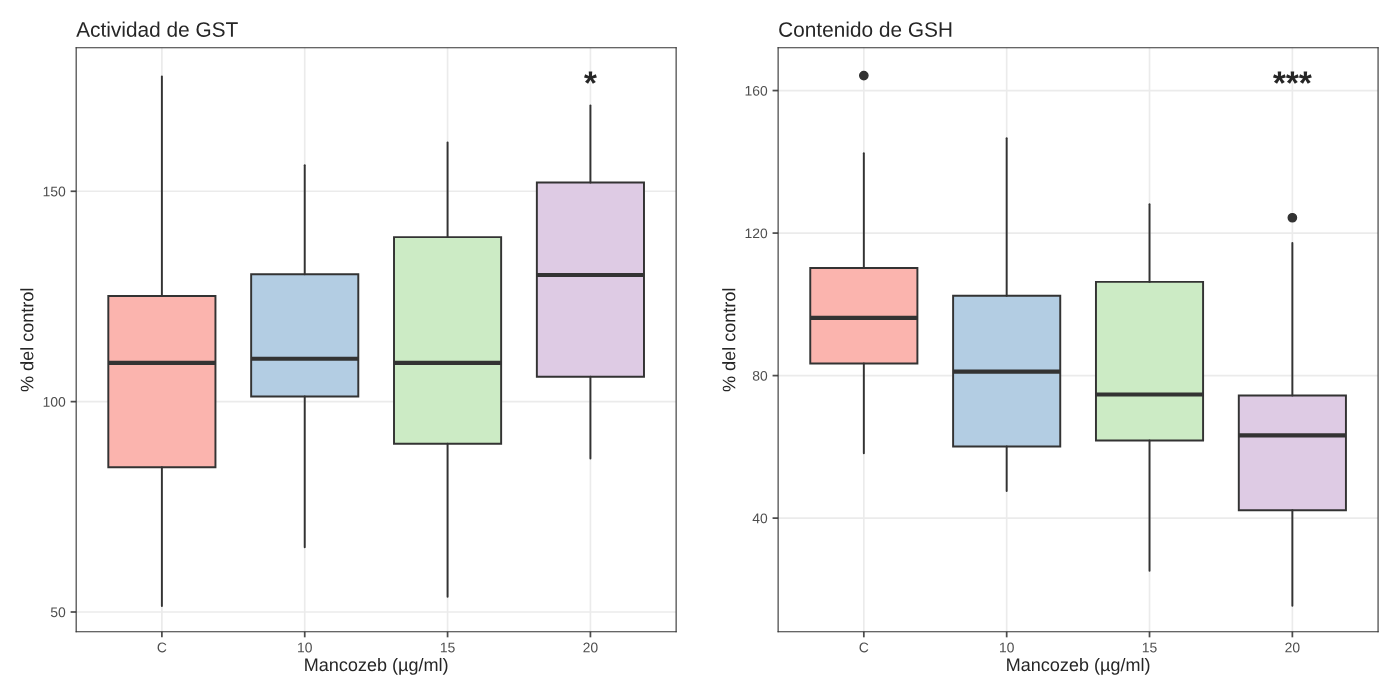 The height and width of the screenshot is (683, 1385). I want to click on chart-title: Actividad de GST, so click(157, 29).